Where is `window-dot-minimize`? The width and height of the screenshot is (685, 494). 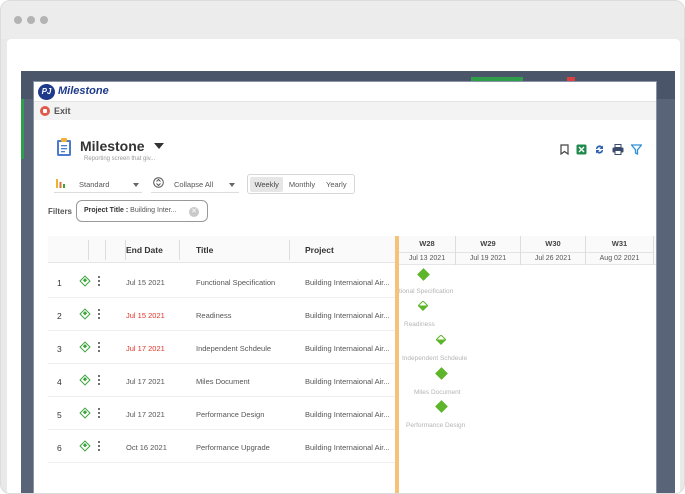
window-dot-minimize is located at coordinates (31, 20).